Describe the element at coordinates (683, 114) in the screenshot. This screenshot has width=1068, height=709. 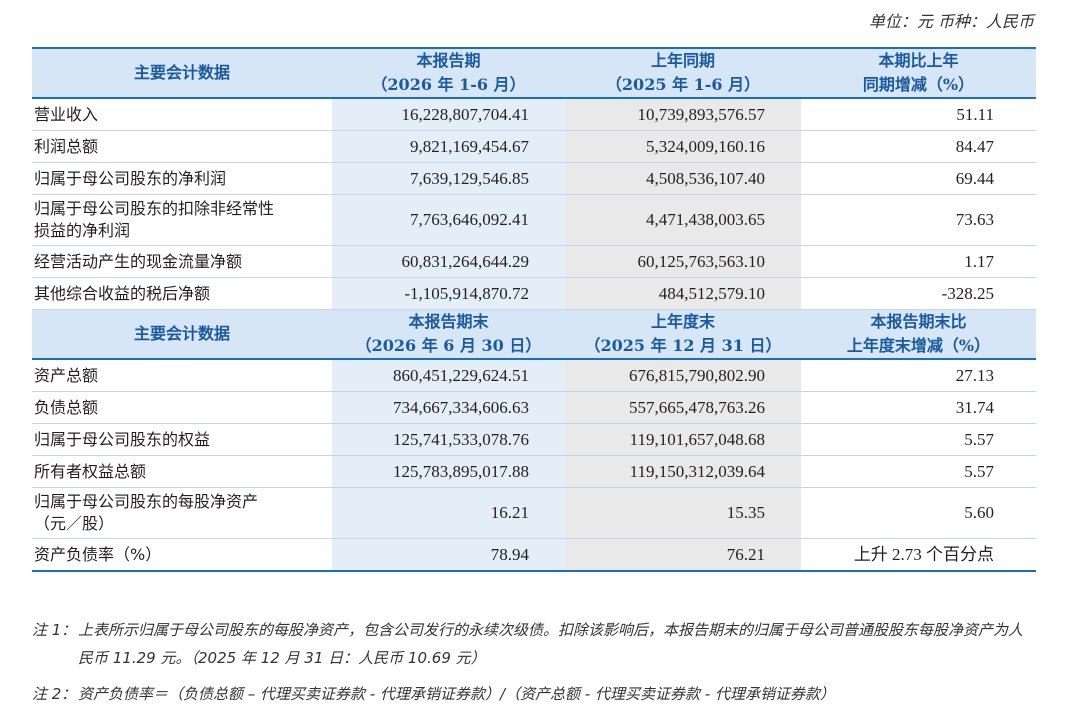
I see `row-value-v2: 10,739,893,576.57` at that location.